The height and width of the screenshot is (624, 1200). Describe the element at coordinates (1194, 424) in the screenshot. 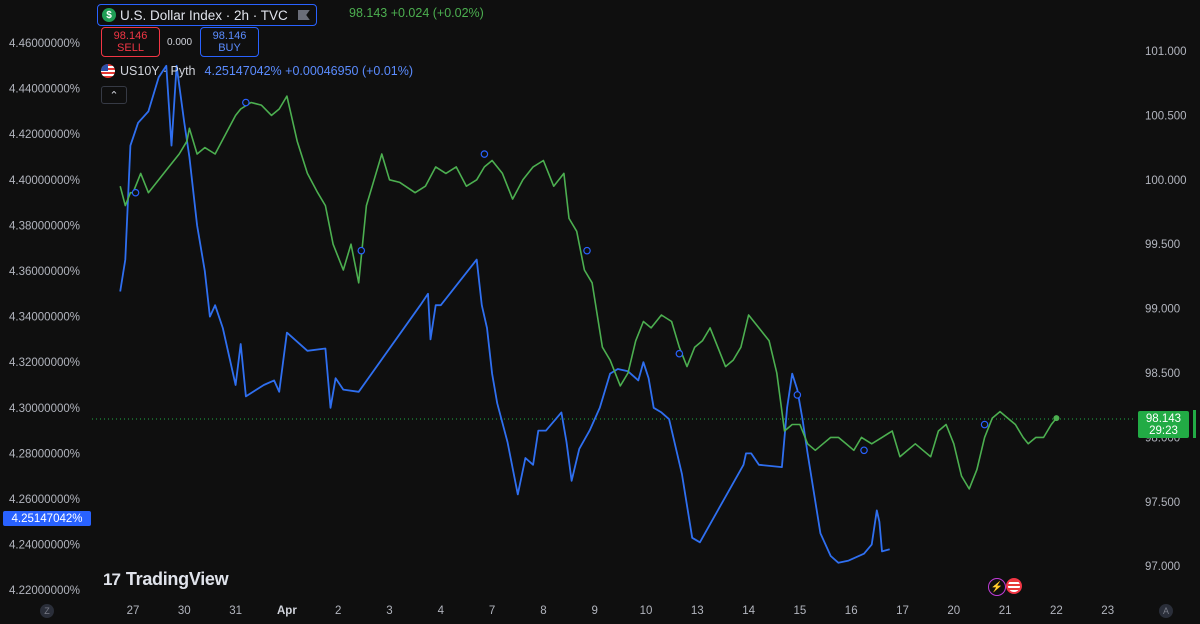

I see `price-scale-edge-marker` at that location.